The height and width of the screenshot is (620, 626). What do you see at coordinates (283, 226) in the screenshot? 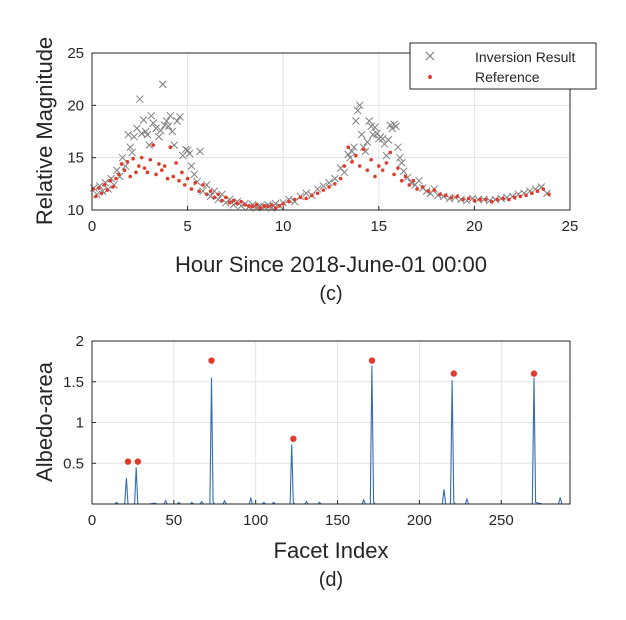
I see `x-tick-label: 10` at bounding box center [283, 226].